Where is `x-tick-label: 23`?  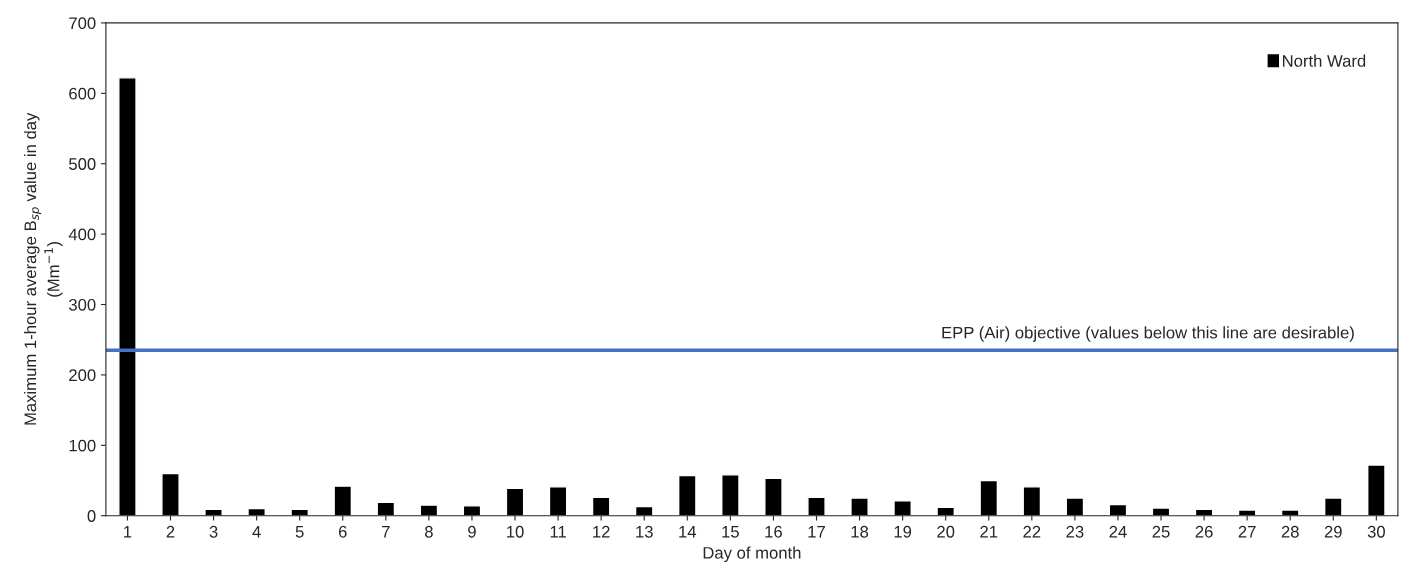 x-tick-label: 23 is located at coordinates (1075, 531).